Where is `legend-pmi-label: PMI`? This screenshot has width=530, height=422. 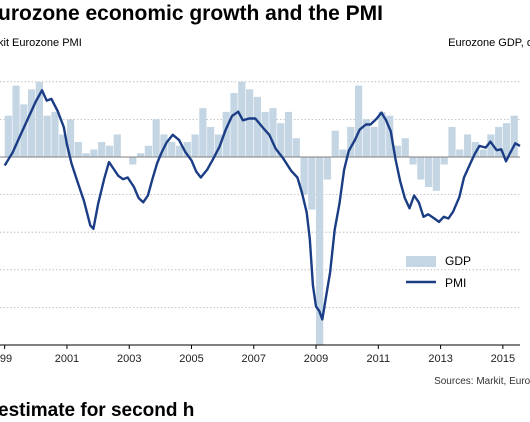 legend-pmi-label: PMI is located at coordinates (455, 283).